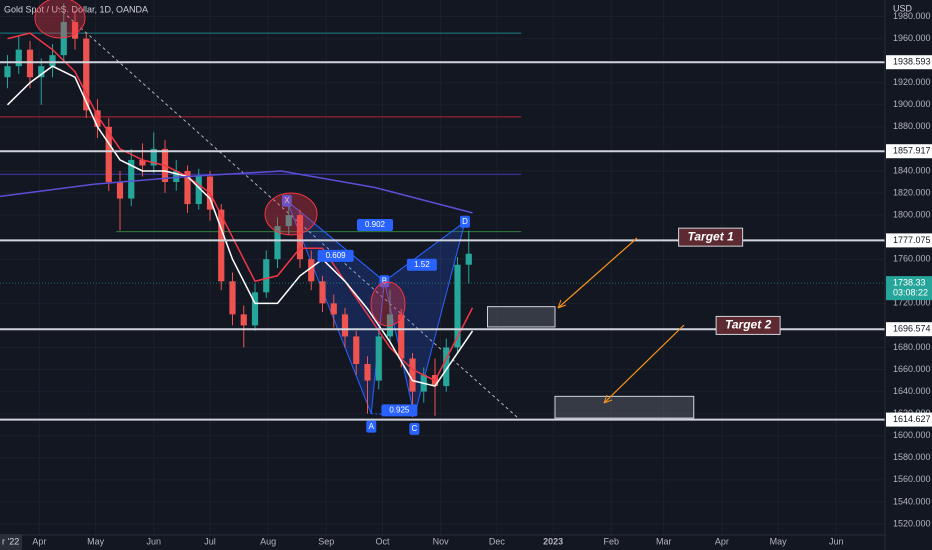 The height and width of the screenshot is (550, 932). I want to click on tag-label: 0.925, so click(399, 409).